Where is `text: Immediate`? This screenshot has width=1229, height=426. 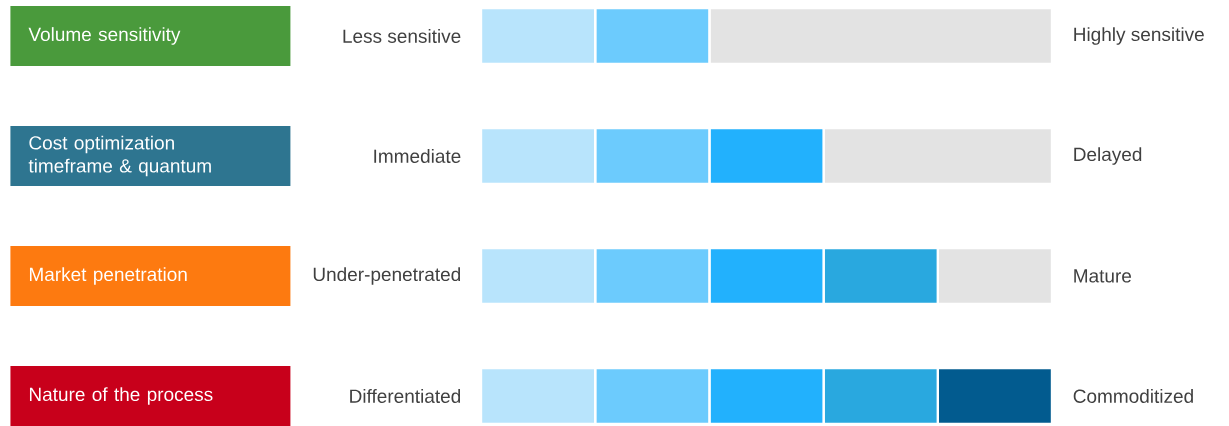 text: Immediate is located at coordinates (417, 156).